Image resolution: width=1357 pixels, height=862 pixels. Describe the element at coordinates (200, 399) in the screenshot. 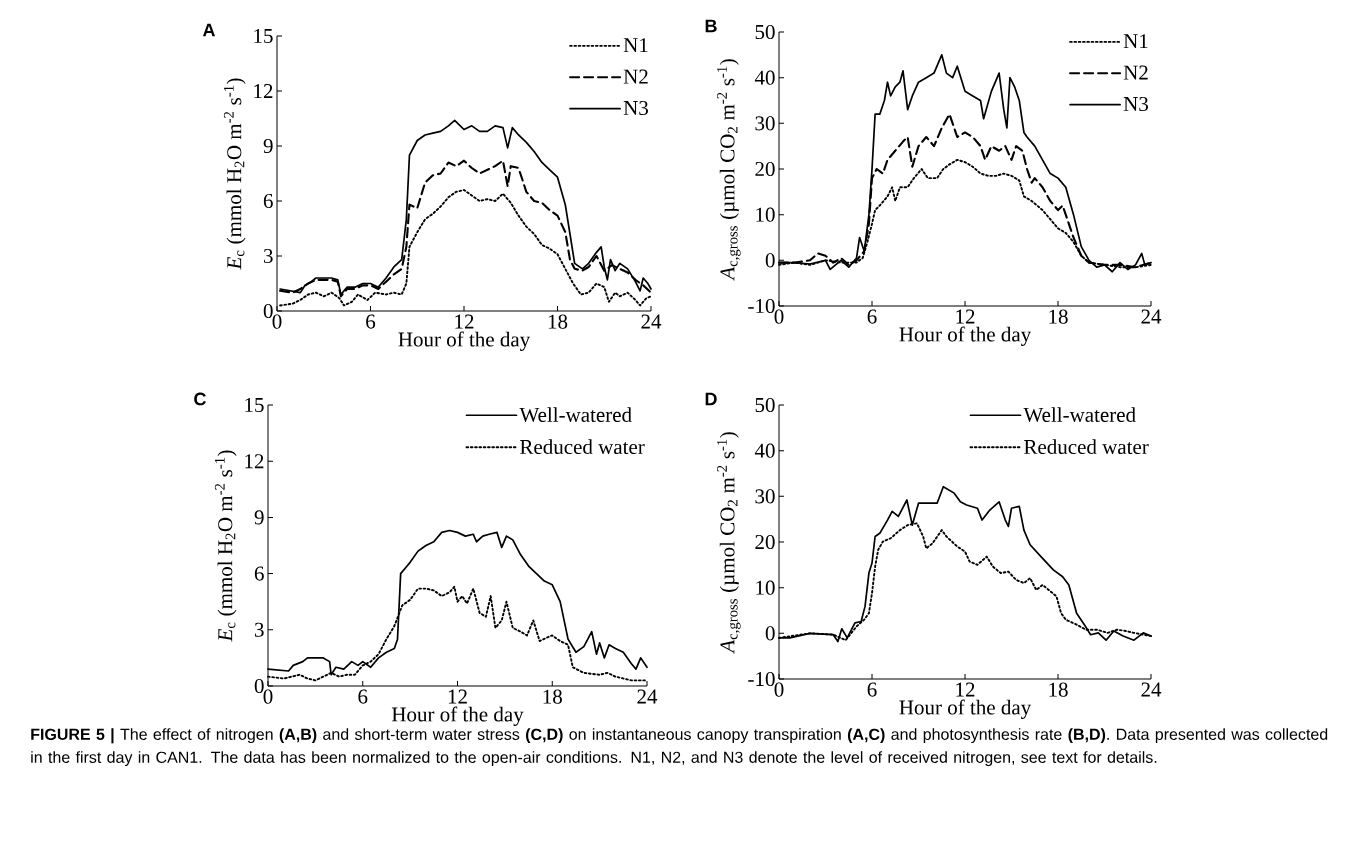

I see `chart-title: C` at that location.